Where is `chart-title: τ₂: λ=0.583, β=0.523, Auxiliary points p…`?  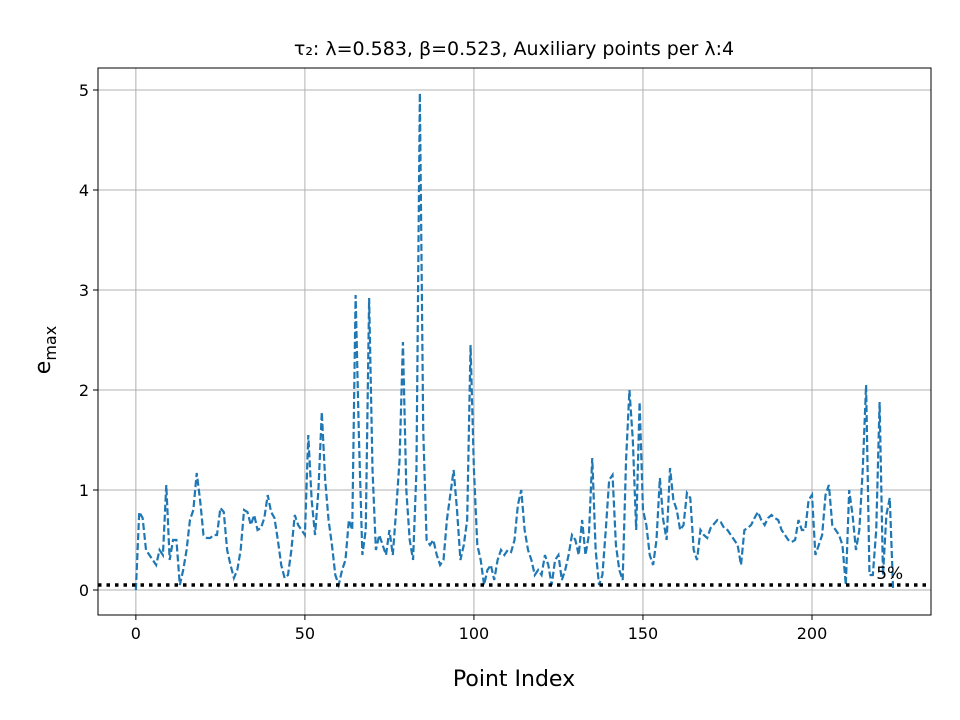
chart-title: τ₂: λ=0.583, β=0.523, Auxiliary points p… is located at coordinates (514, 49).